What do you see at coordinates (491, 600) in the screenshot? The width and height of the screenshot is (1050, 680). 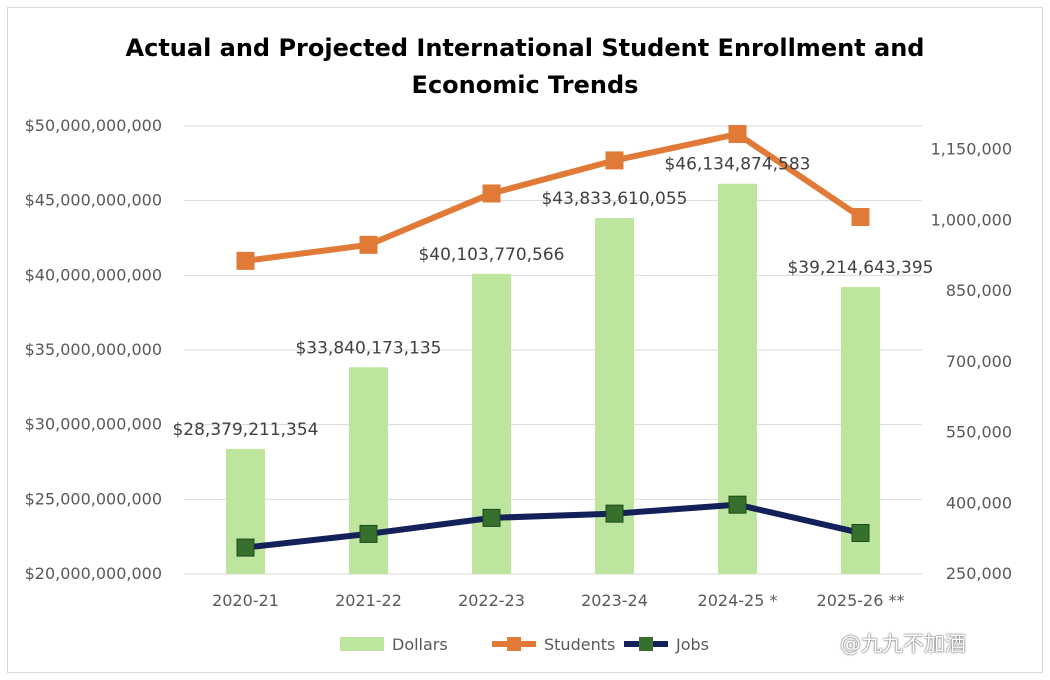 I see `x-tick-label: 2022-23` at bounding box center [491, 600].